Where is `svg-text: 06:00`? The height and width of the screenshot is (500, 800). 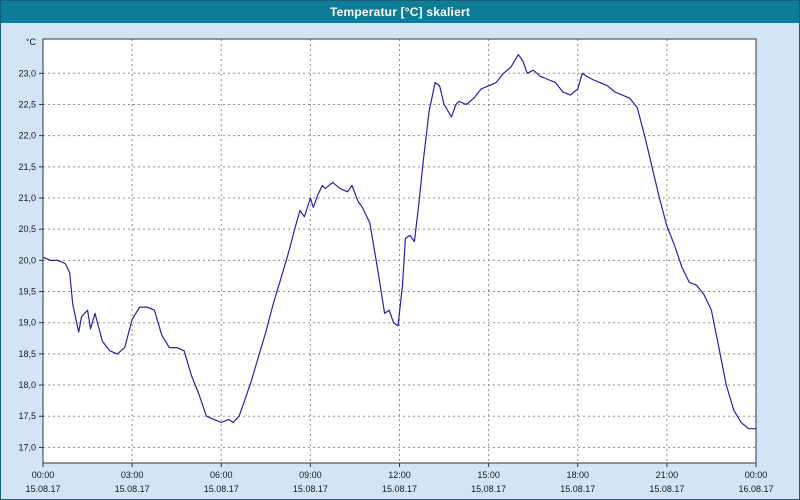
svg-text: 06:00 is located at coordinates (221, 475).